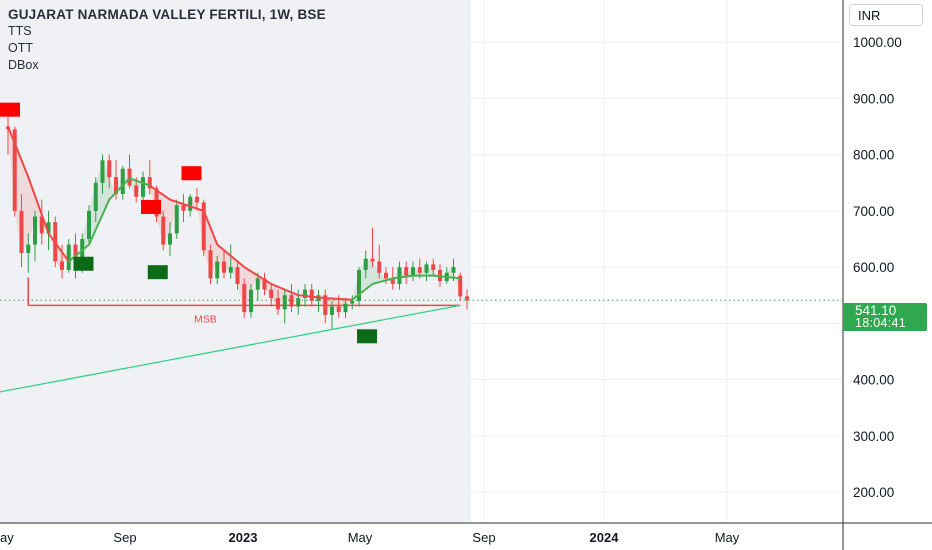 The height and width of the screenshot is (550, 932). What do you see at coordinates (605, 537) in the screenshot?
I see `time-tick-label: 2024` at bounding box center [605, 537].